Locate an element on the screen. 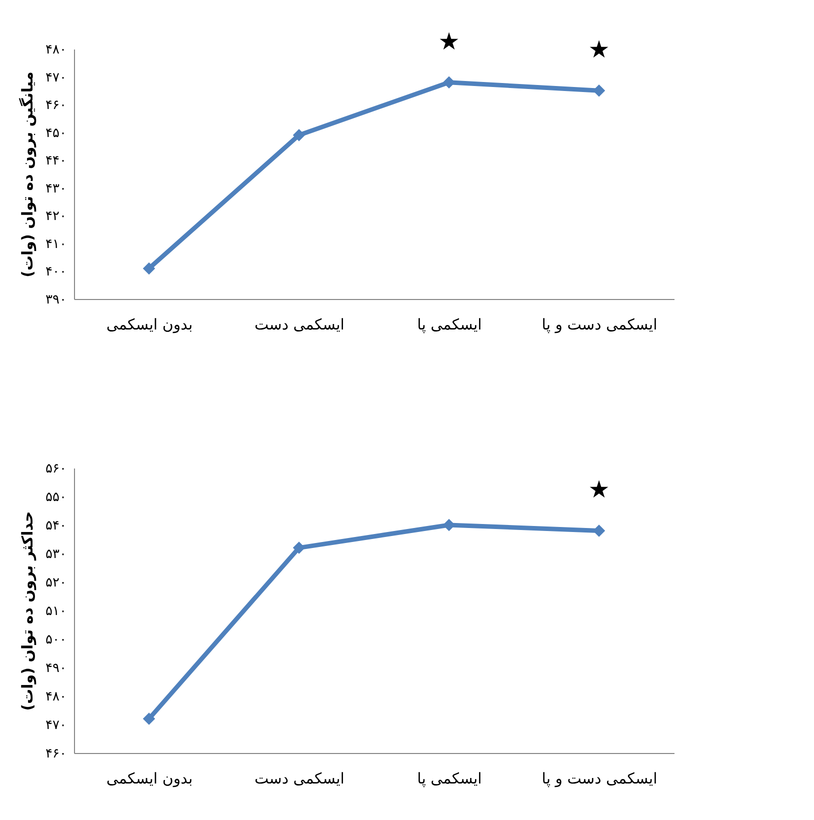  y-axis-title: حداکثر برون ده توان (وات) is located at coordinates (27, 611).